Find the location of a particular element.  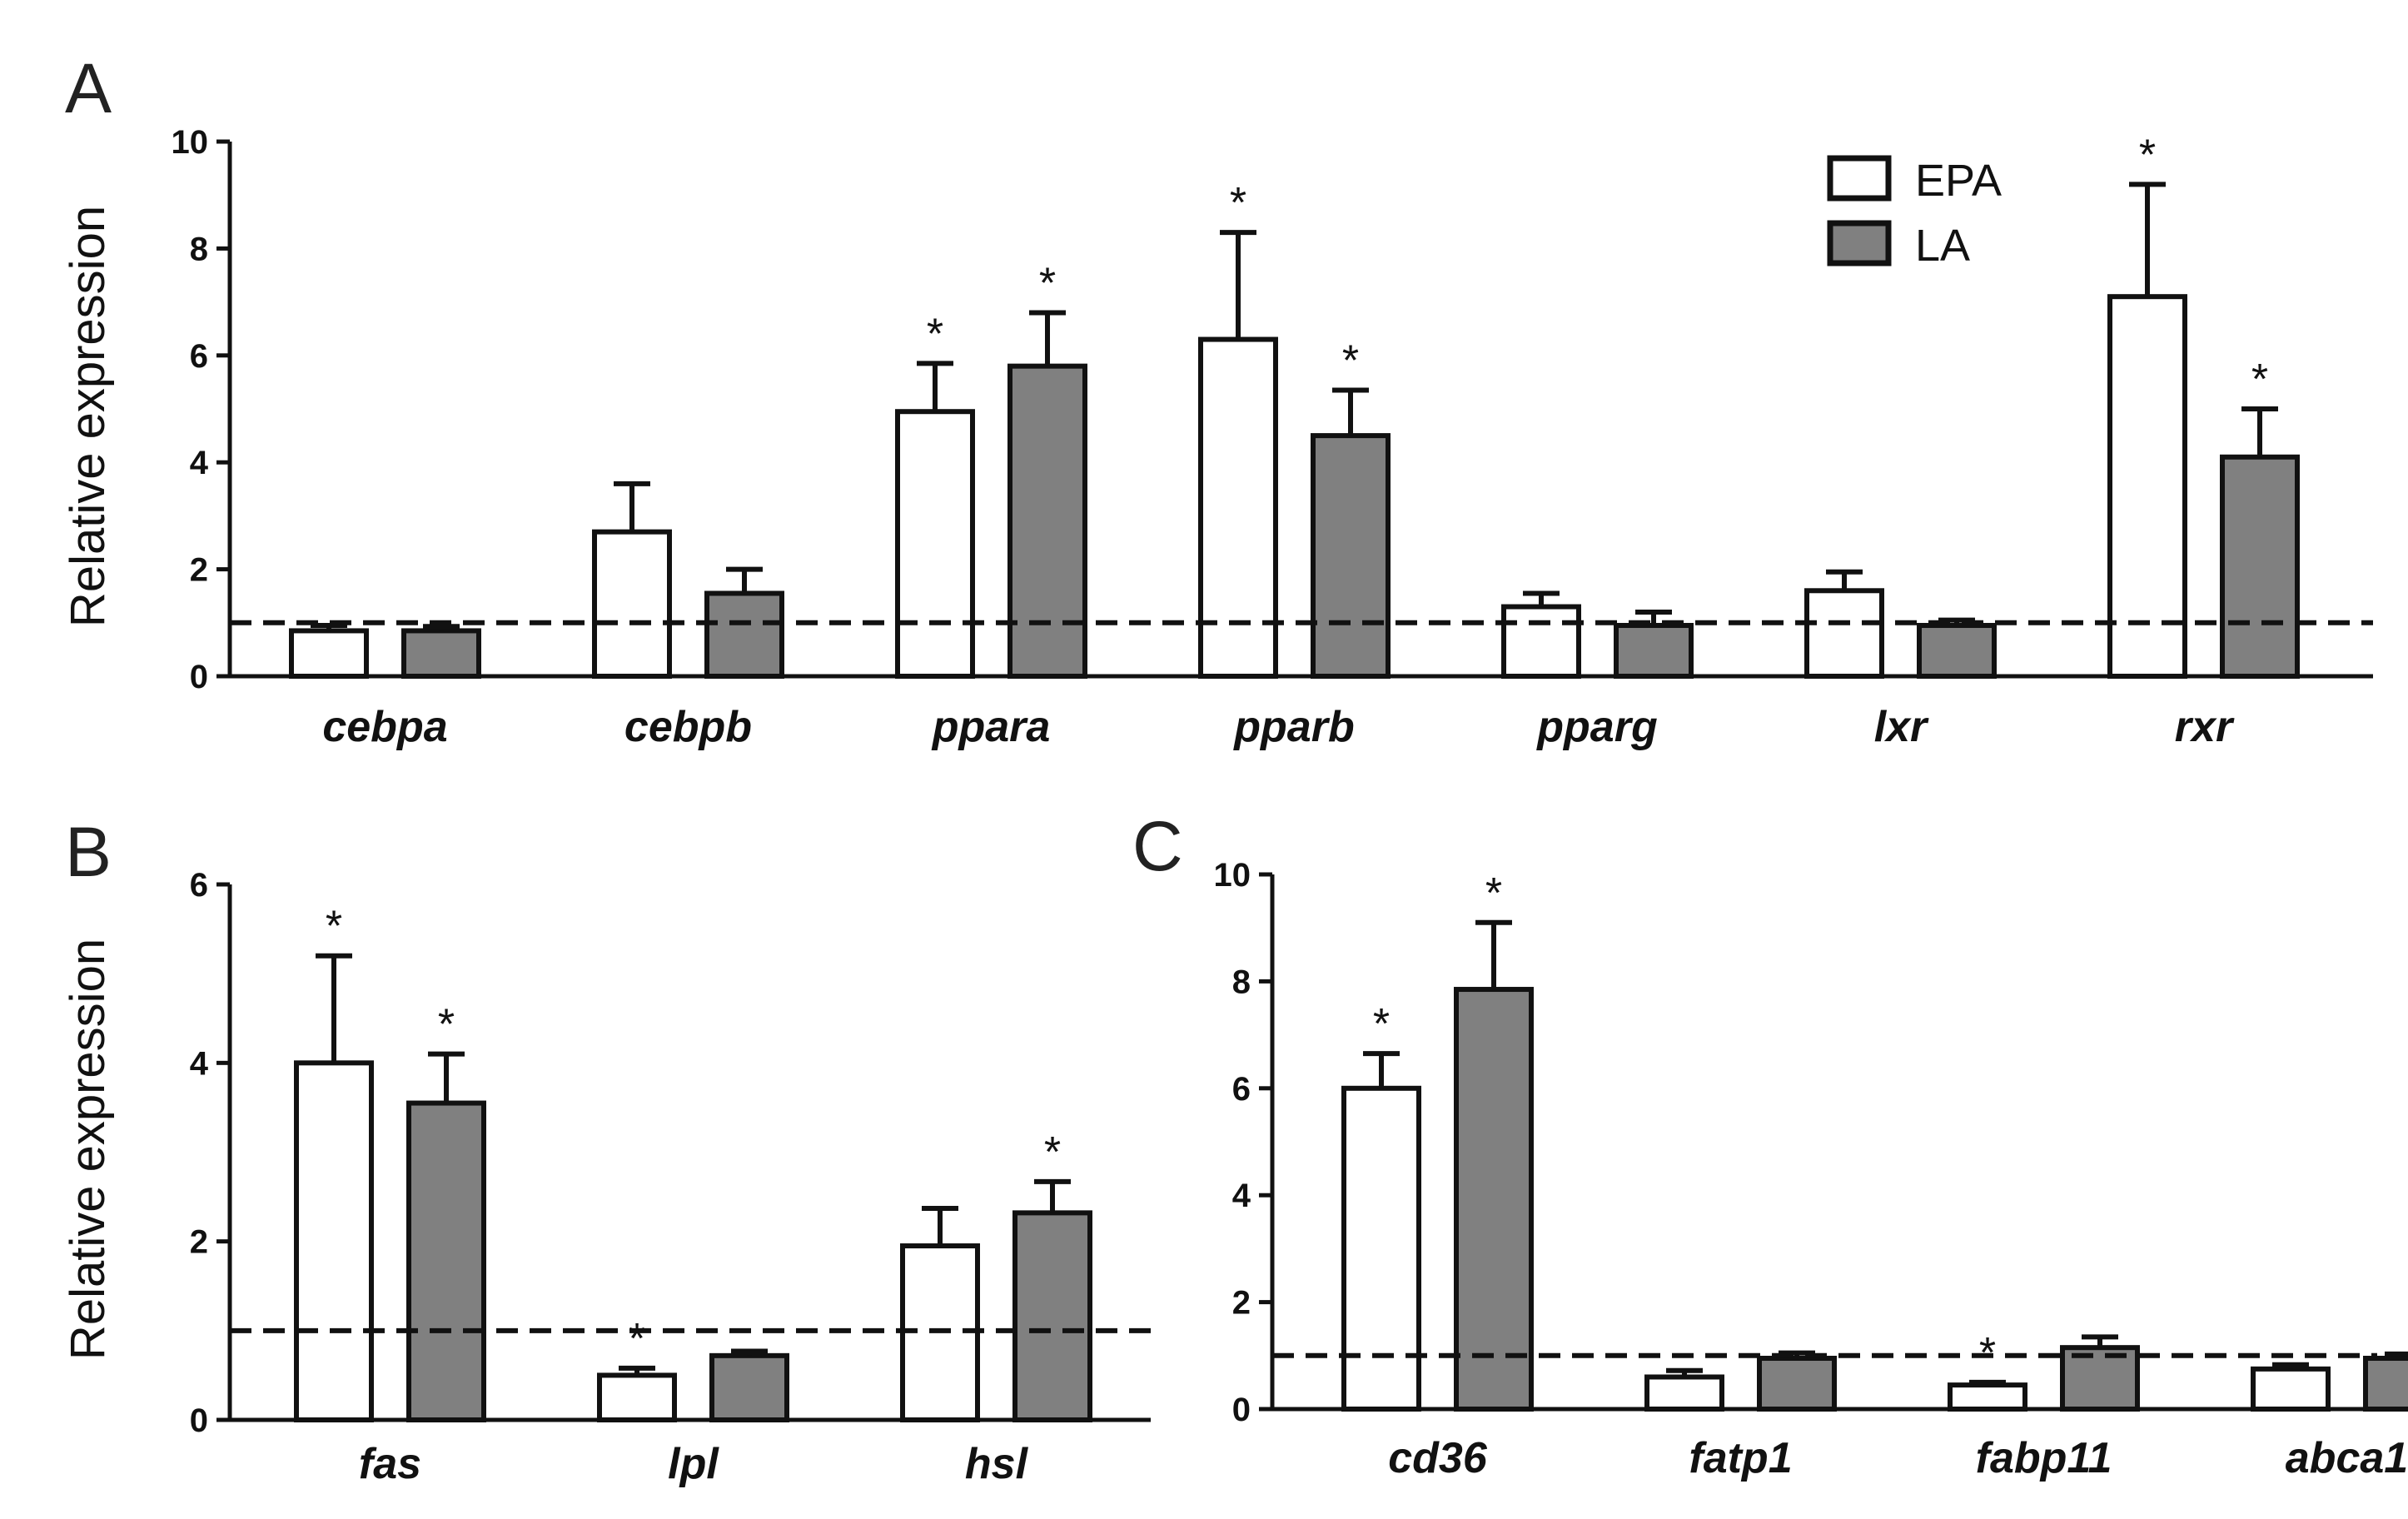

bar-la-lpl is located at coordinates (749, 1387).